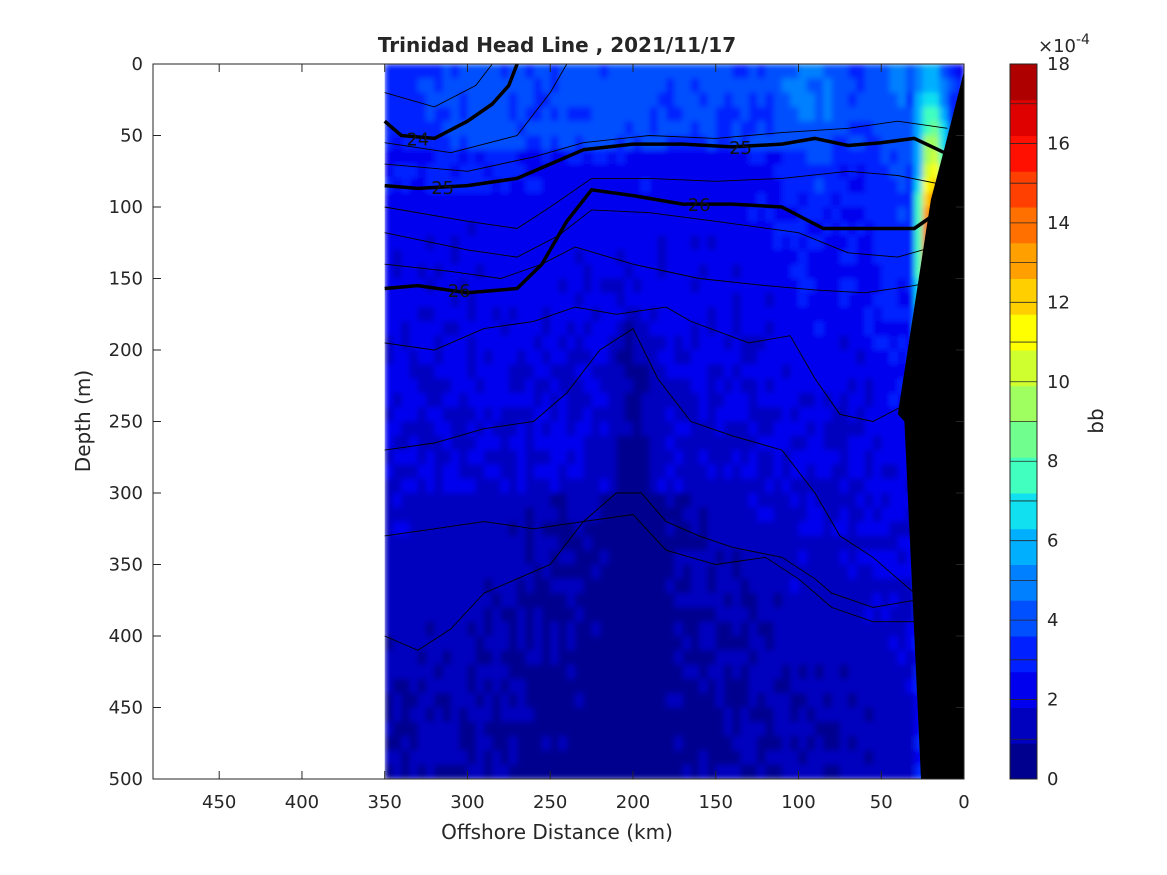  What do you see at coordinates (83, 421) in the screenshot?
I see `y-axis-label: Depth (m)` at bounding box center [83, 421].